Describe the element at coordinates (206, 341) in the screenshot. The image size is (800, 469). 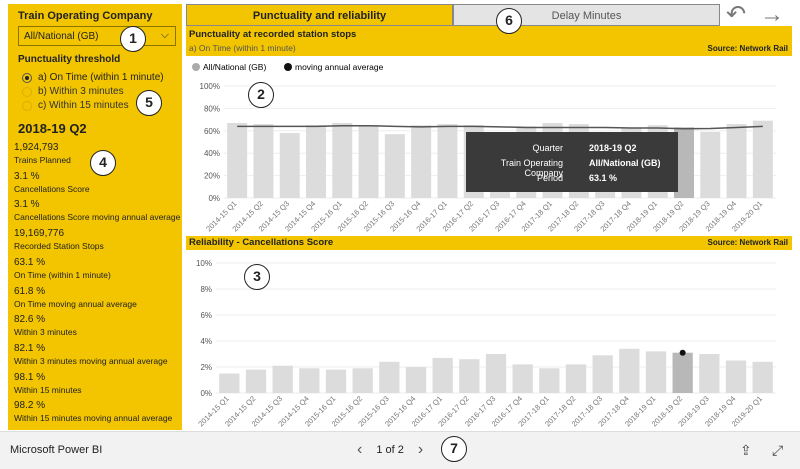
I see `y-tick-label: 4%` at that location.